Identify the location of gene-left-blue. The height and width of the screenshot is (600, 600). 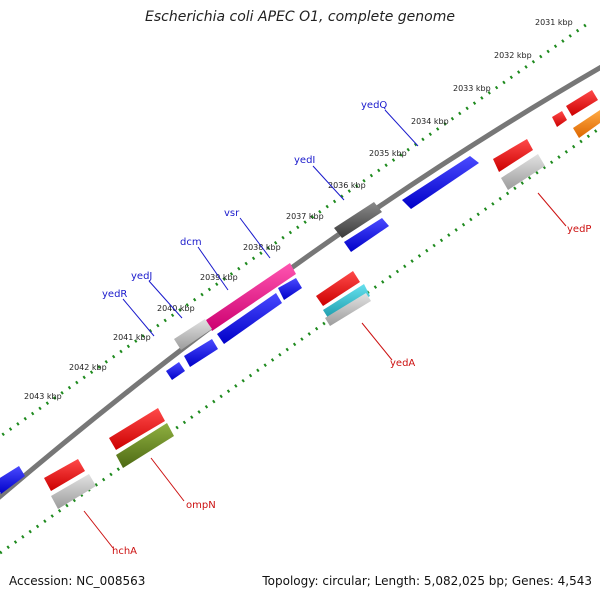
(12, 480).